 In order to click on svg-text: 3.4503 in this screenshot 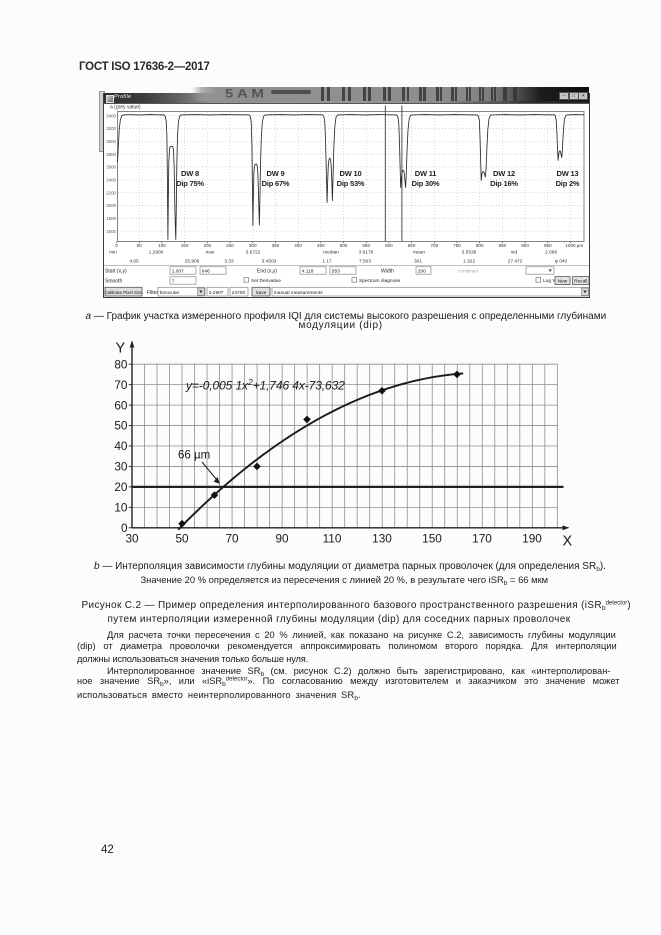, I will do `click(269, 262)`.